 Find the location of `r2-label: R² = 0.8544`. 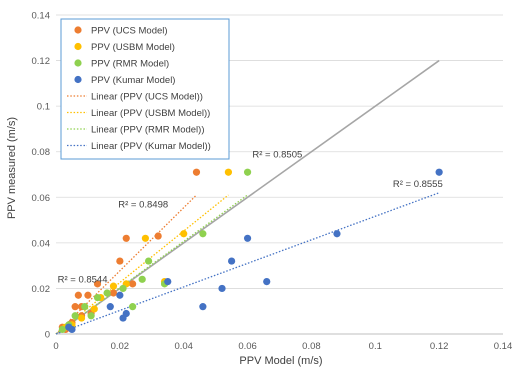

r2-label: R² = 0.8544 is located at coordinates (83, 280).